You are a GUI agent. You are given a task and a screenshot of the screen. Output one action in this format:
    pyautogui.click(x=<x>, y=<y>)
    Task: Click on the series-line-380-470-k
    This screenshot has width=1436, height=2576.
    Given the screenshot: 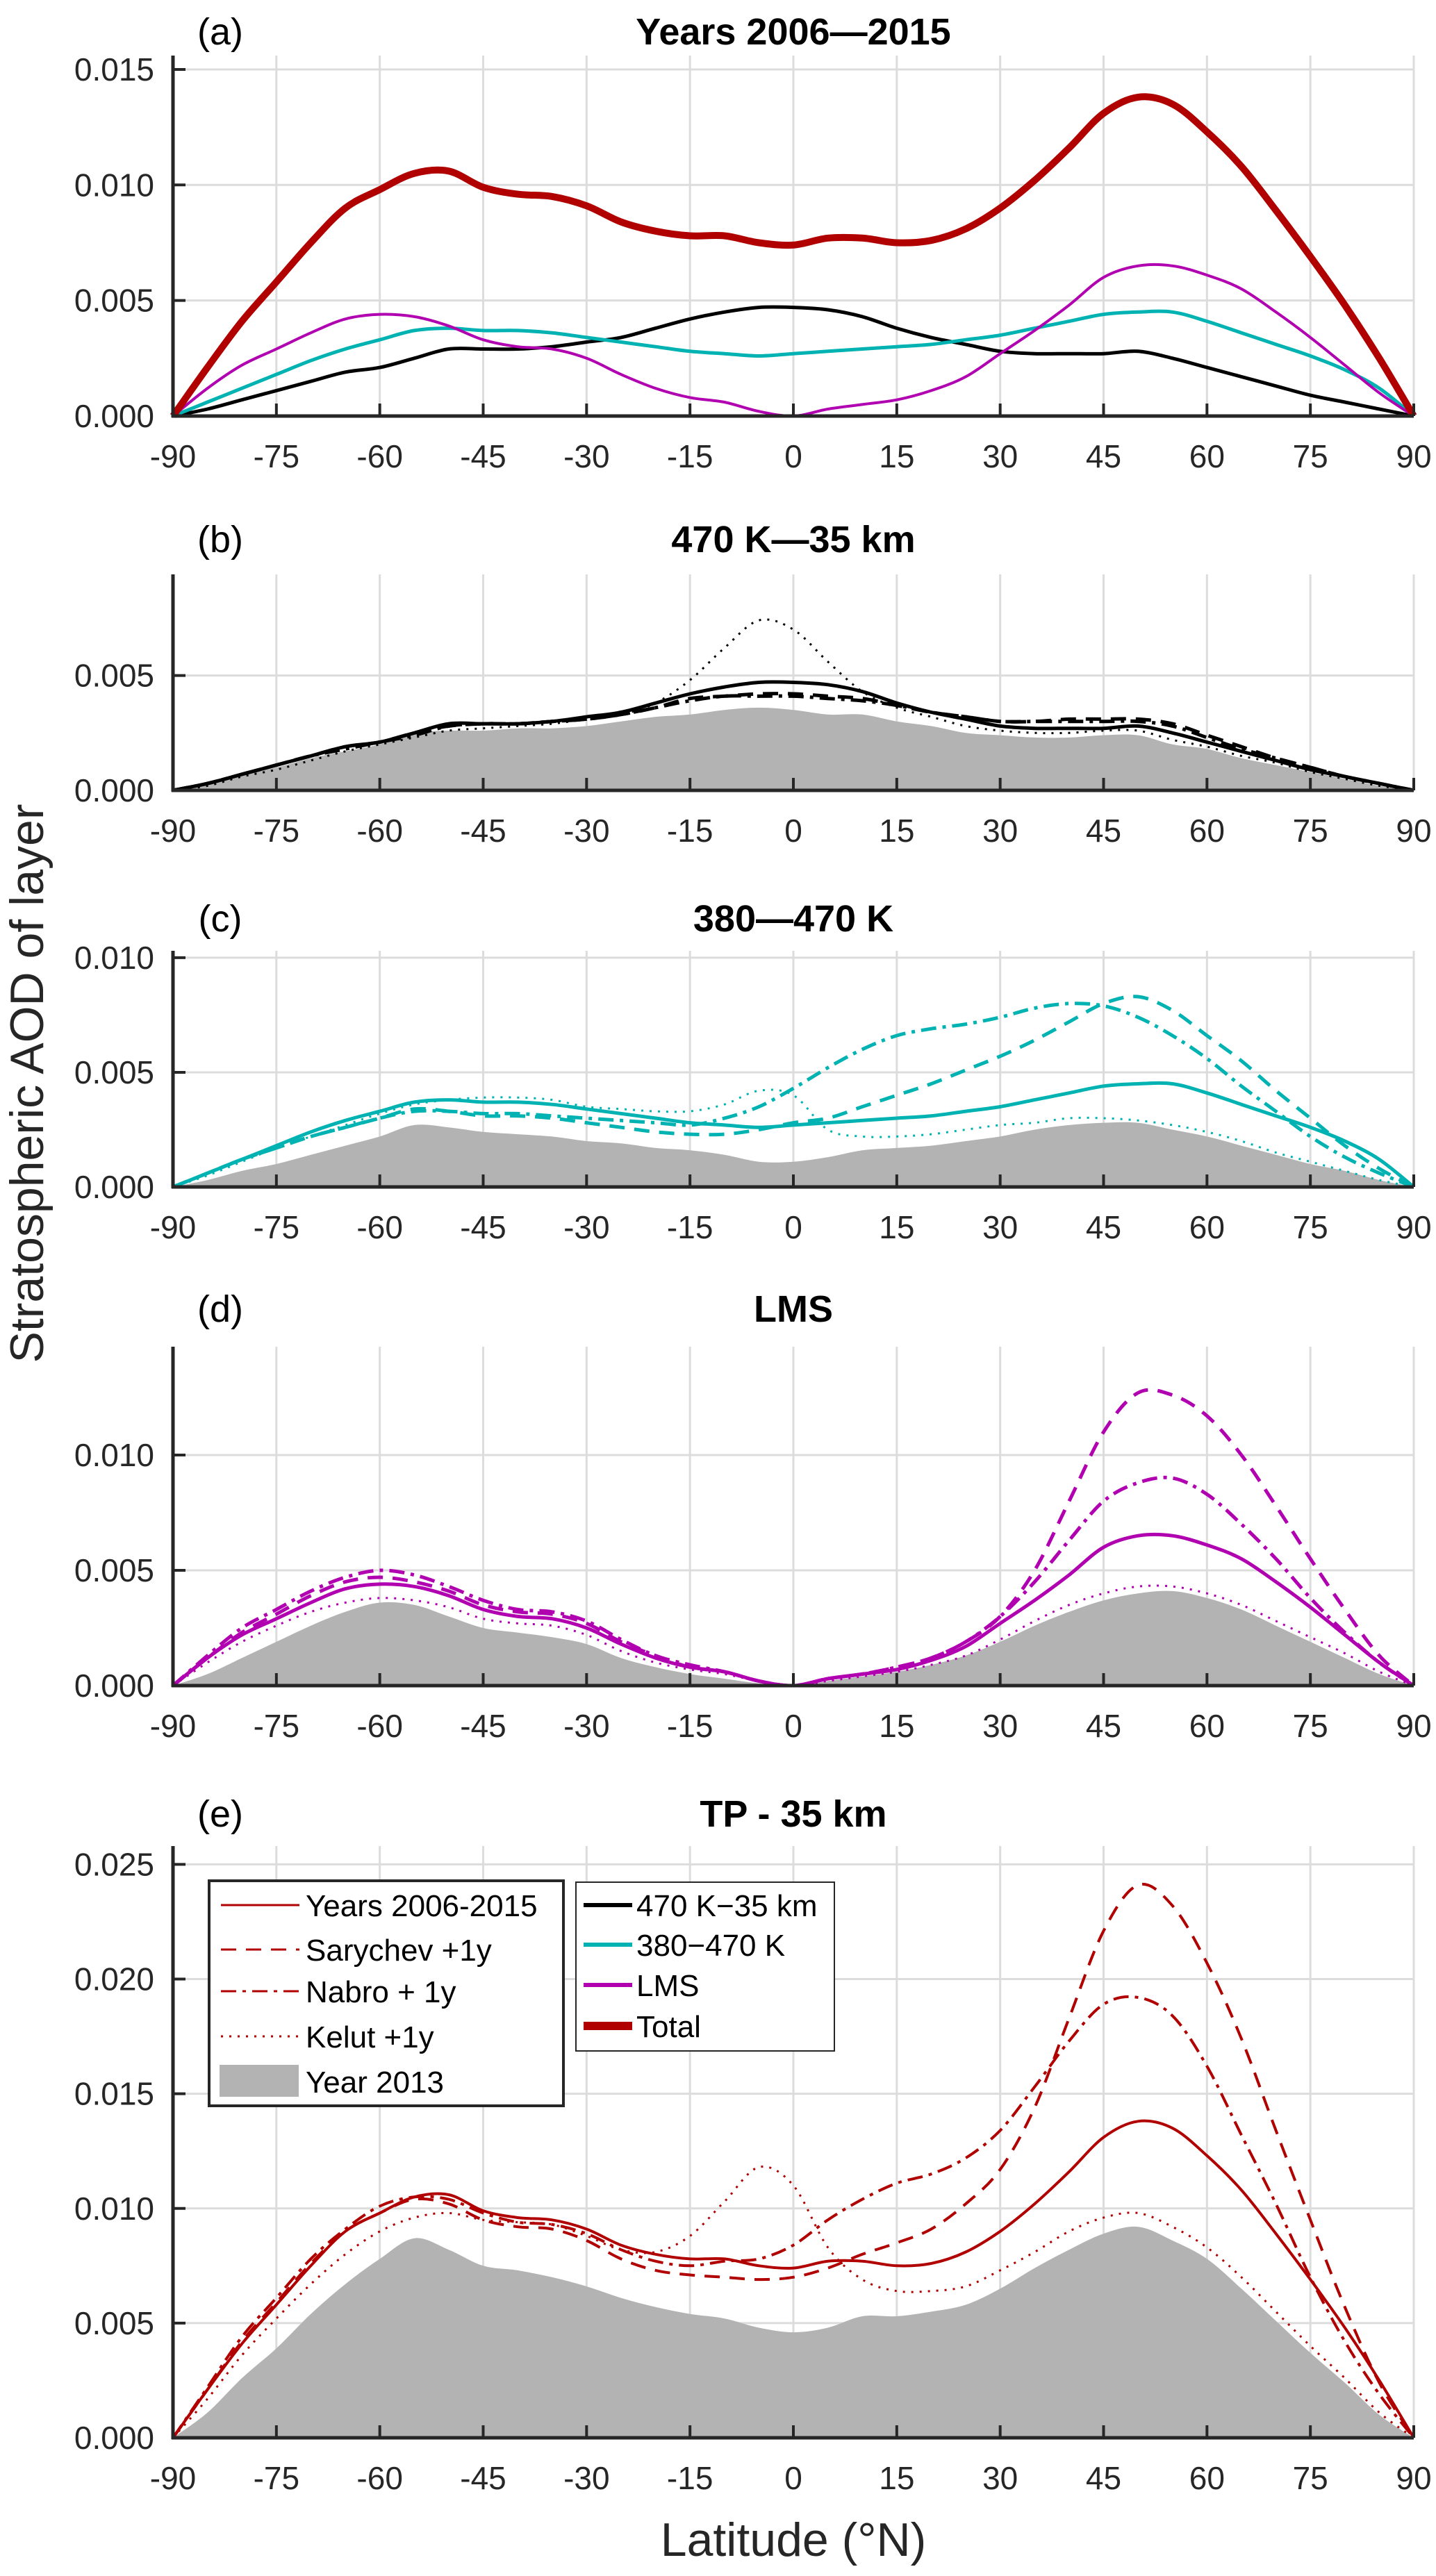 What is the action you would take?
    pyautogui.click(x=793, y=363)
    